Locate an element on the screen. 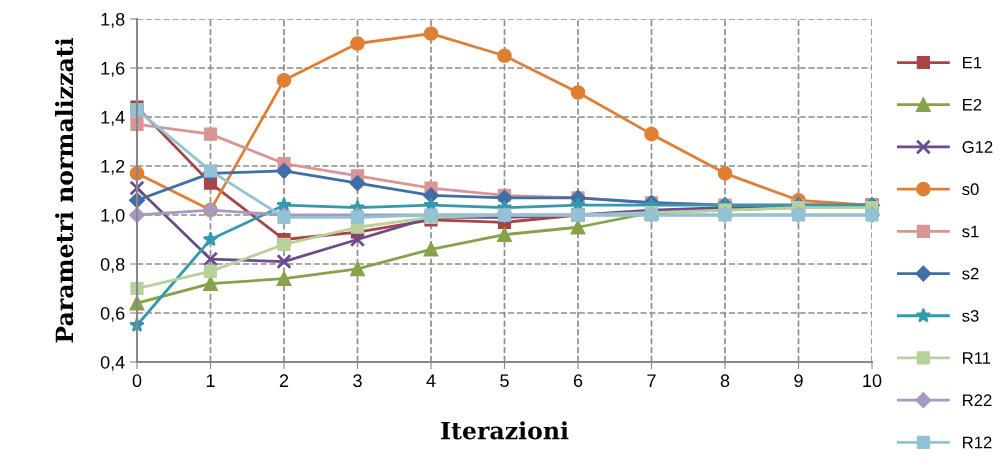 This screenshot has width=1008, height=468. y-axis-title: Parametri normalizzati is located at coordinates (64, 190).